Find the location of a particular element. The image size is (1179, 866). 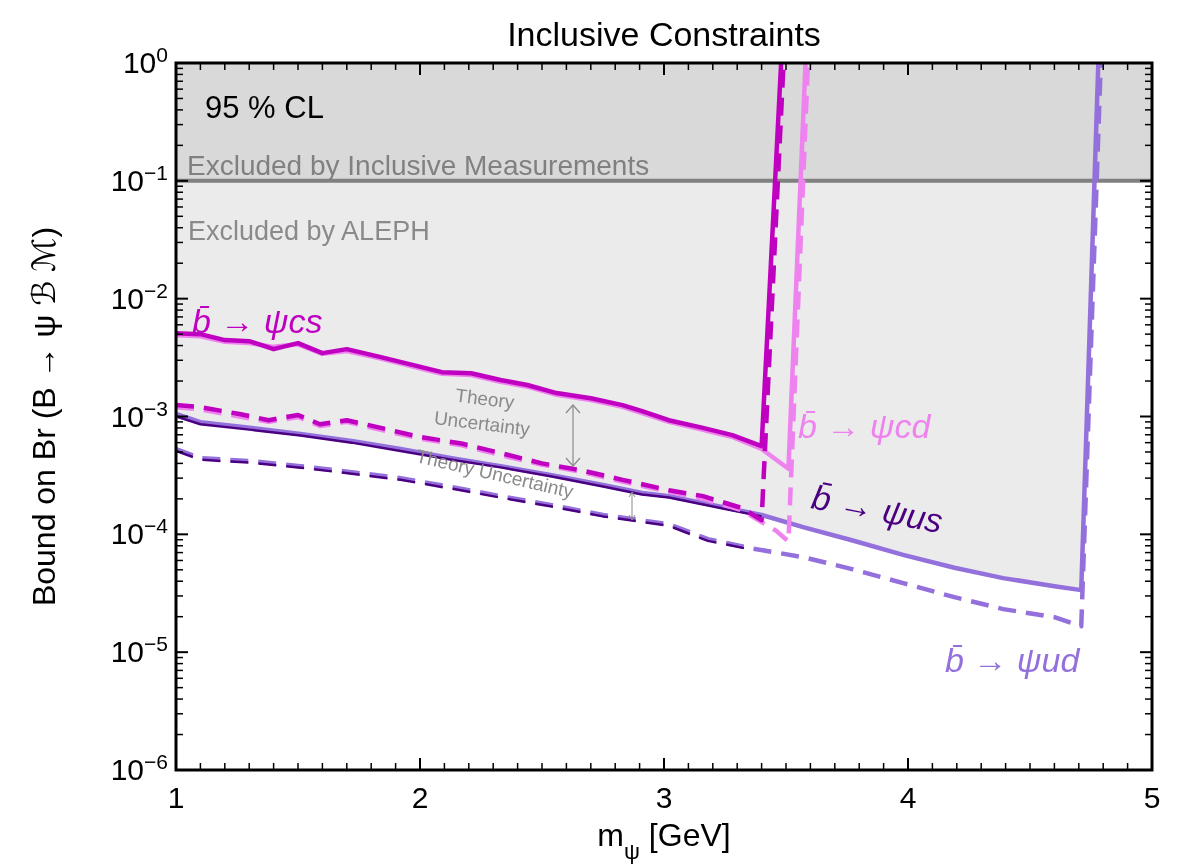

y-axis-title: Bound on Br (B → ψ ℬ ℳ) is located at coordinates (44, 416).